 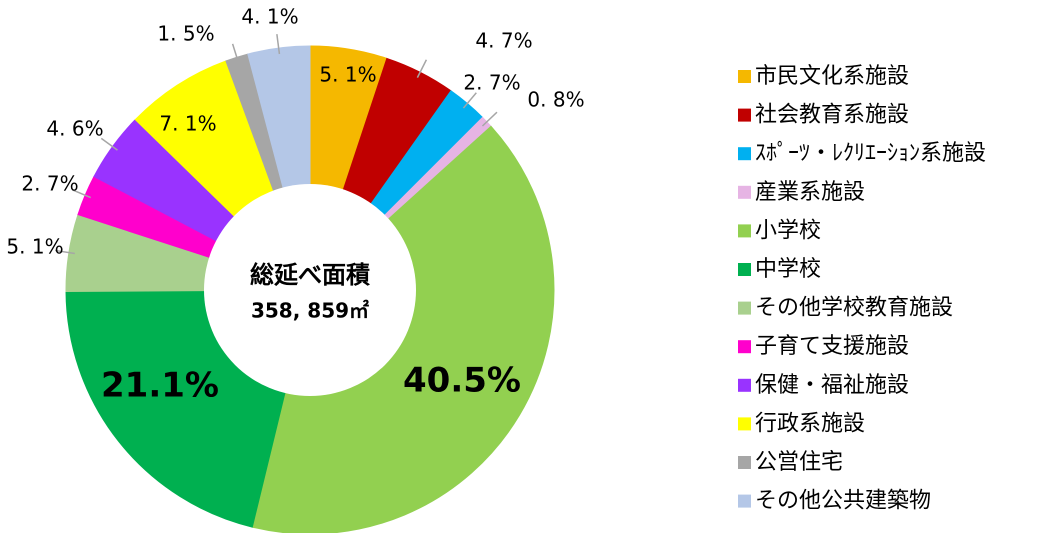 I want to click on data-label: 4. 1%, so click(x=269, y=17).